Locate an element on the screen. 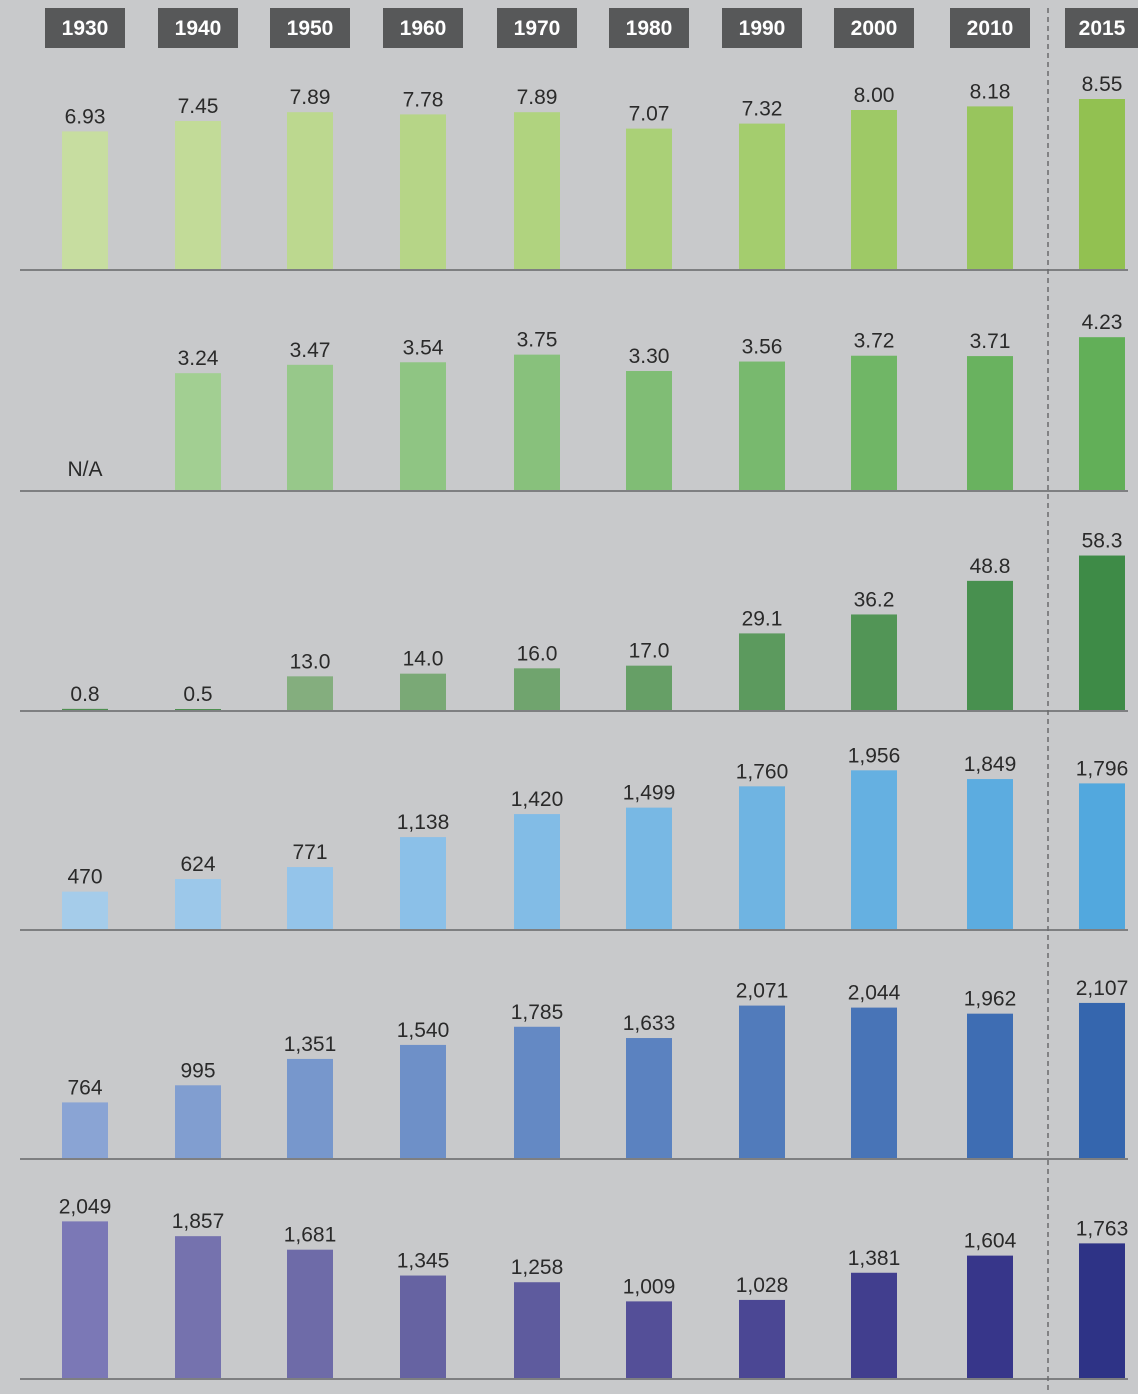 Image resolution: width=1138 pixels, height=1394 pixels. bar-value-label: 0.5 is located at coordinates (197, 694).